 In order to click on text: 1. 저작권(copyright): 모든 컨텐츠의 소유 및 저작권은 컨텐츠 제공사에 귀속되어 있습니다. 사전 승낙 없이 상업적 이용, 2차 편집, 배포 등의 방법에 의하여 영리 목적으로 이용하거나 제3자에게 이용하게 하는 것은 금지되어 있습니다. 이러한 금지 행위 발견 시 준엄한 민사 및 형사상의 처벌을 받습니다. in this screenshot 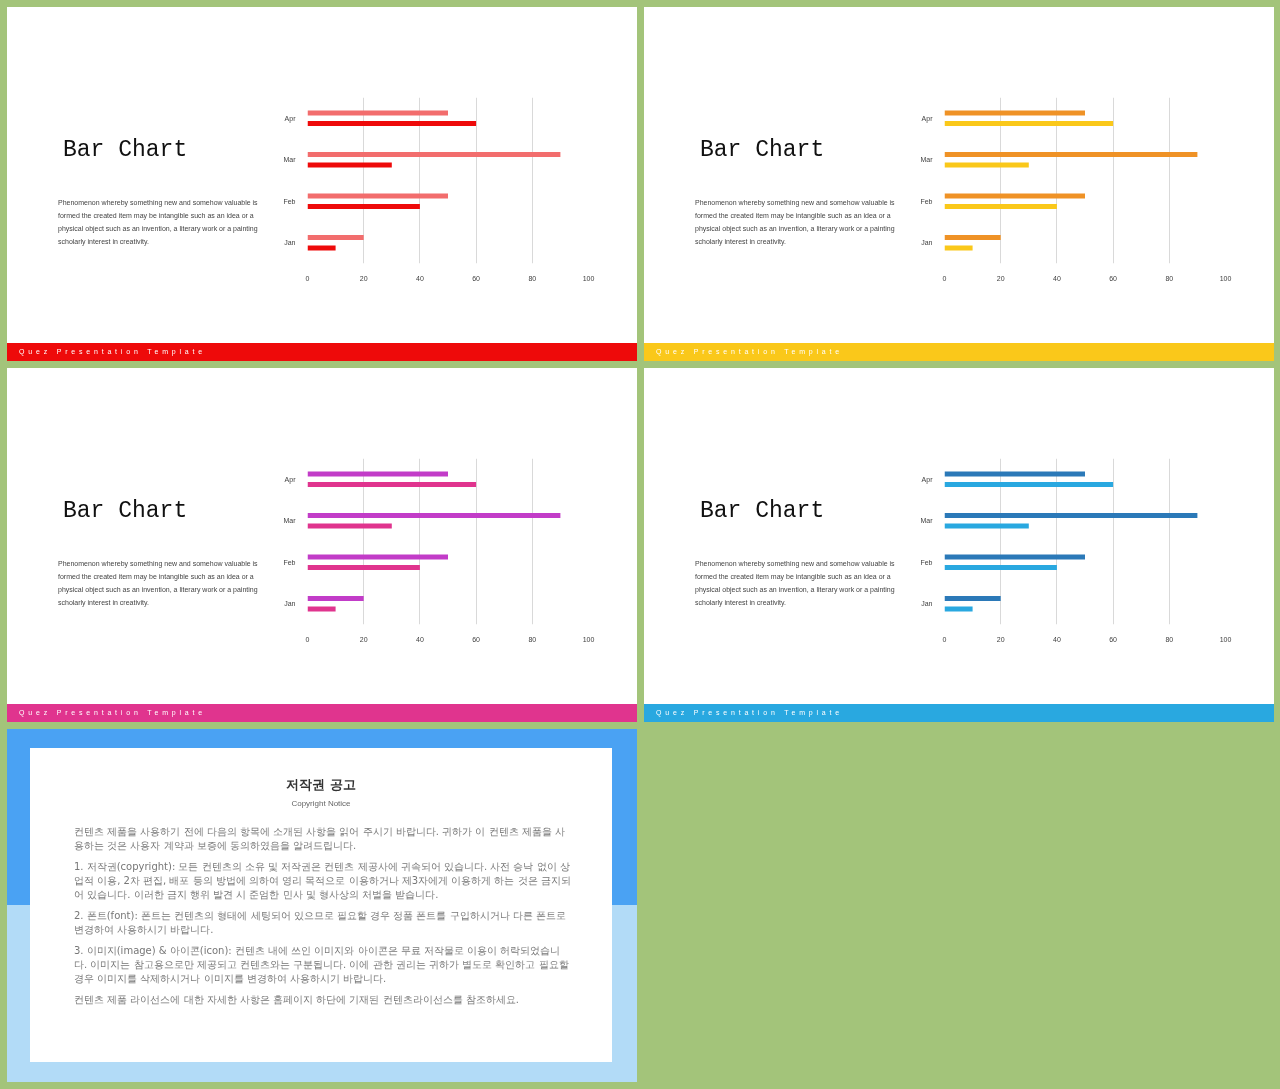, I will do `click(323, 881)`.